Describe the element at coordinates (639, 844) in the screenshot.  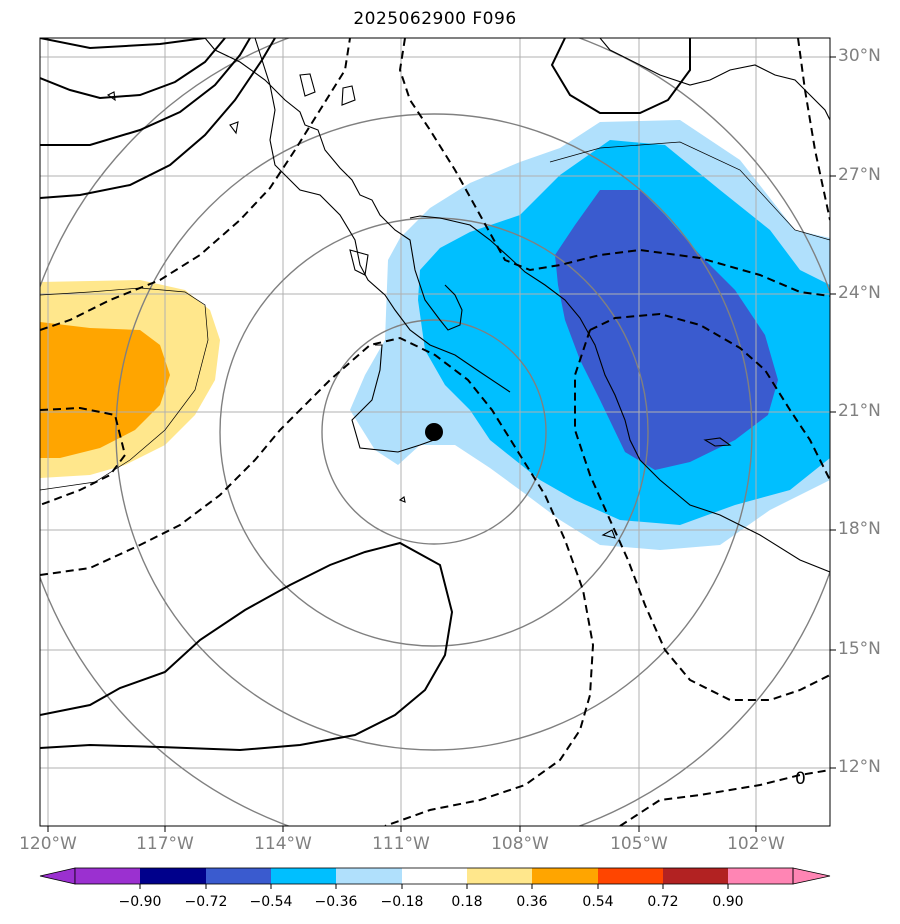
I see `lon-label-105w: 105°W` at that location.